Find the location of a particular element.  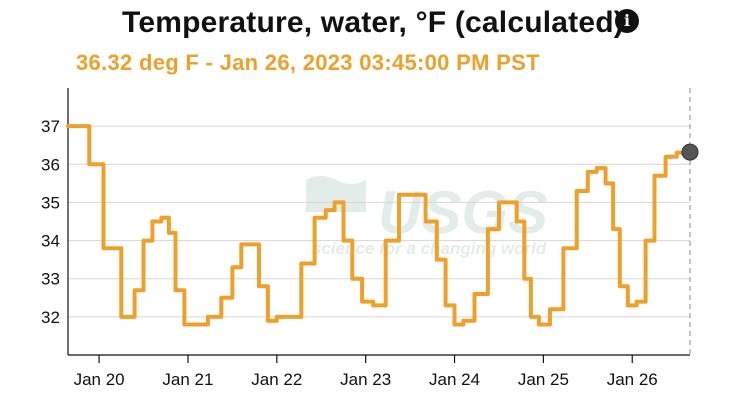

marker-layer is located at coordinates (690, 221).